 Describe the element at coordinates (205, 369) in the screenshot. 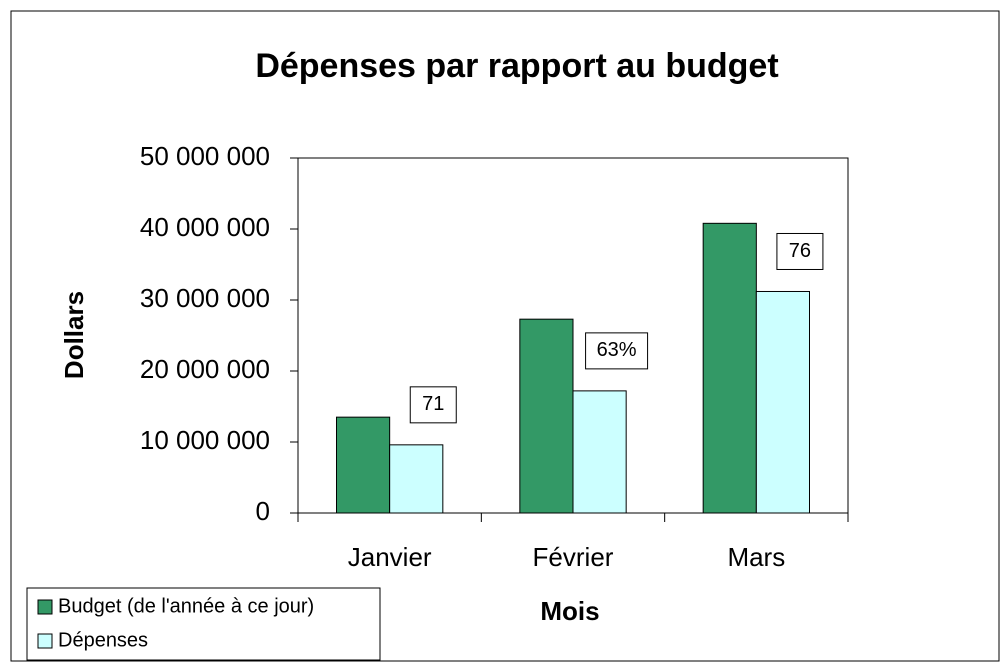

I see `y-tick-label: 20 000 000` at that location.